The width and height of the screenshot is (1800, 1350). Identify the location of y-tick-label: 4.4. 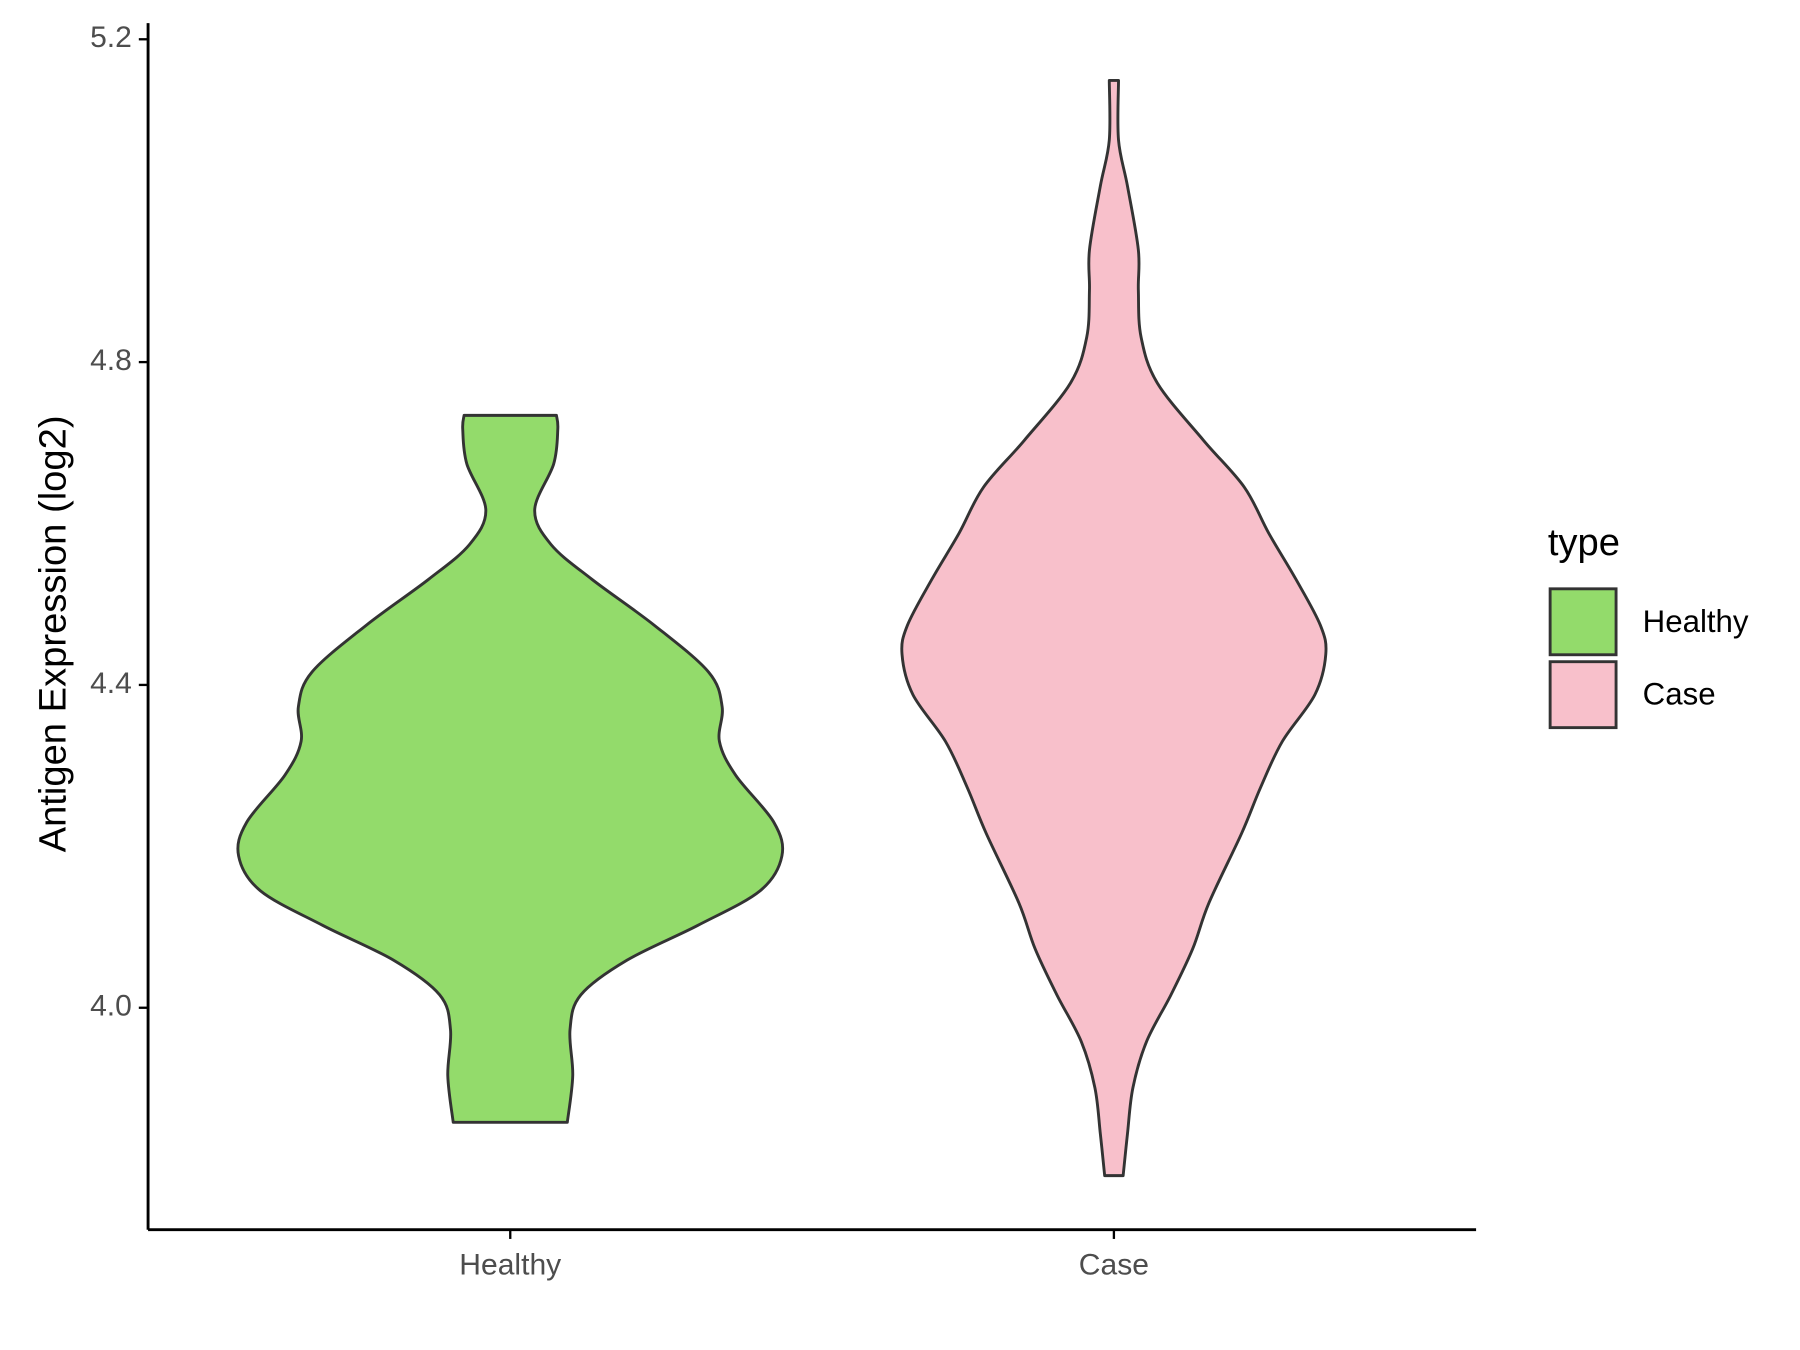
(111, 683).